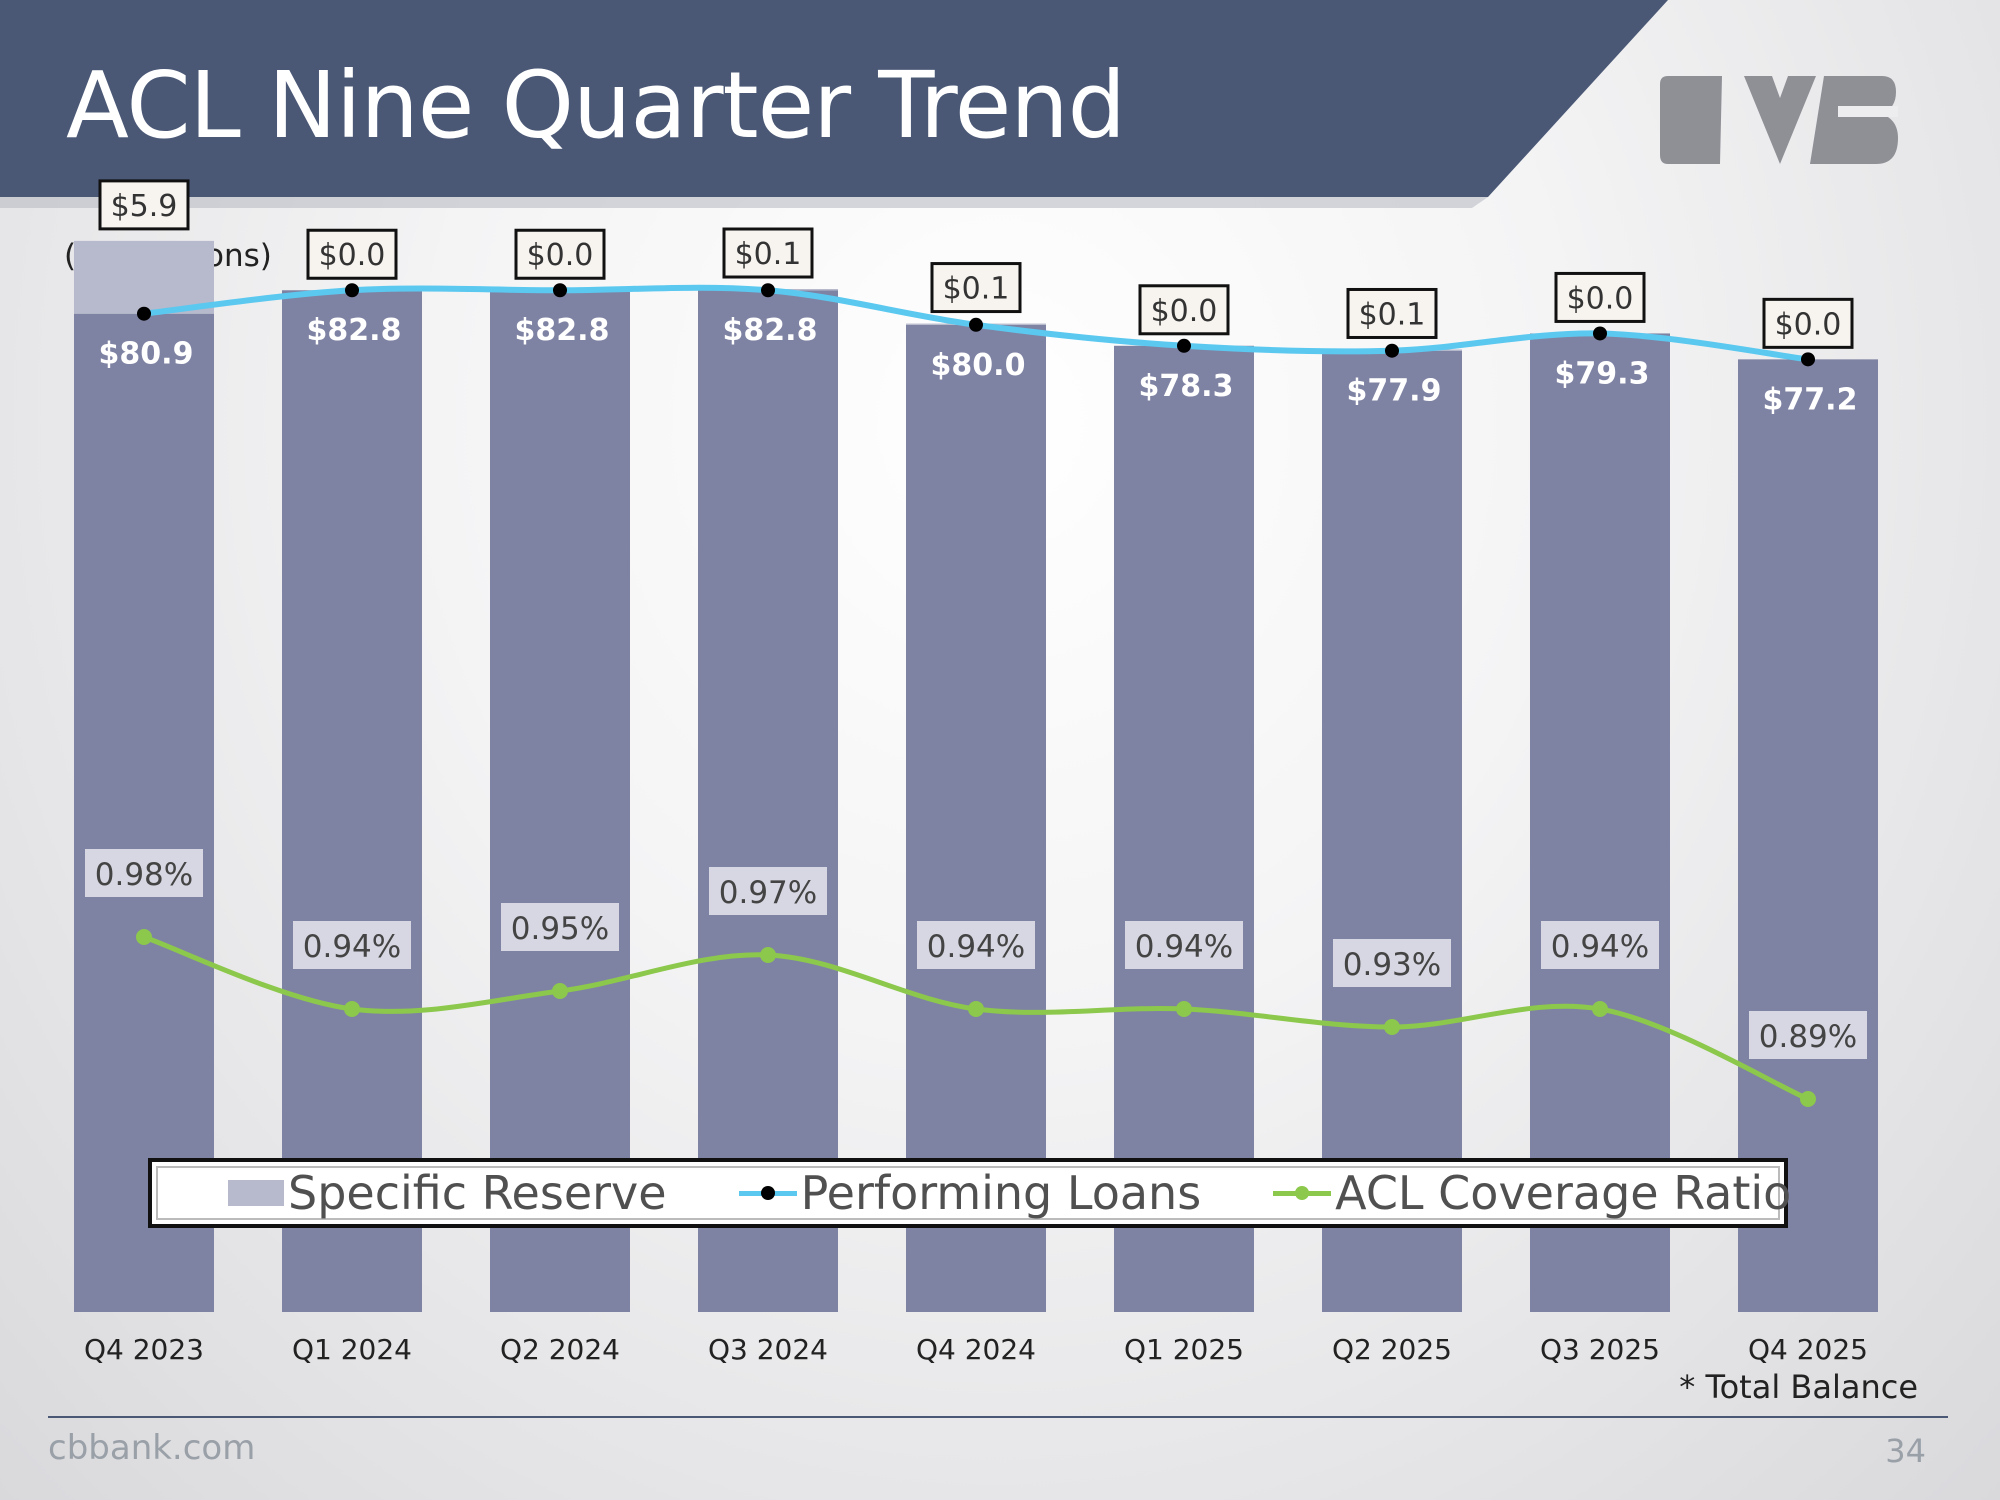  What do you see at coordinates (1563, 1193) in the screenshot?
I see `legend-ratio-label: ACL Coverage Ratio` at bounding box center [1563, 1193].